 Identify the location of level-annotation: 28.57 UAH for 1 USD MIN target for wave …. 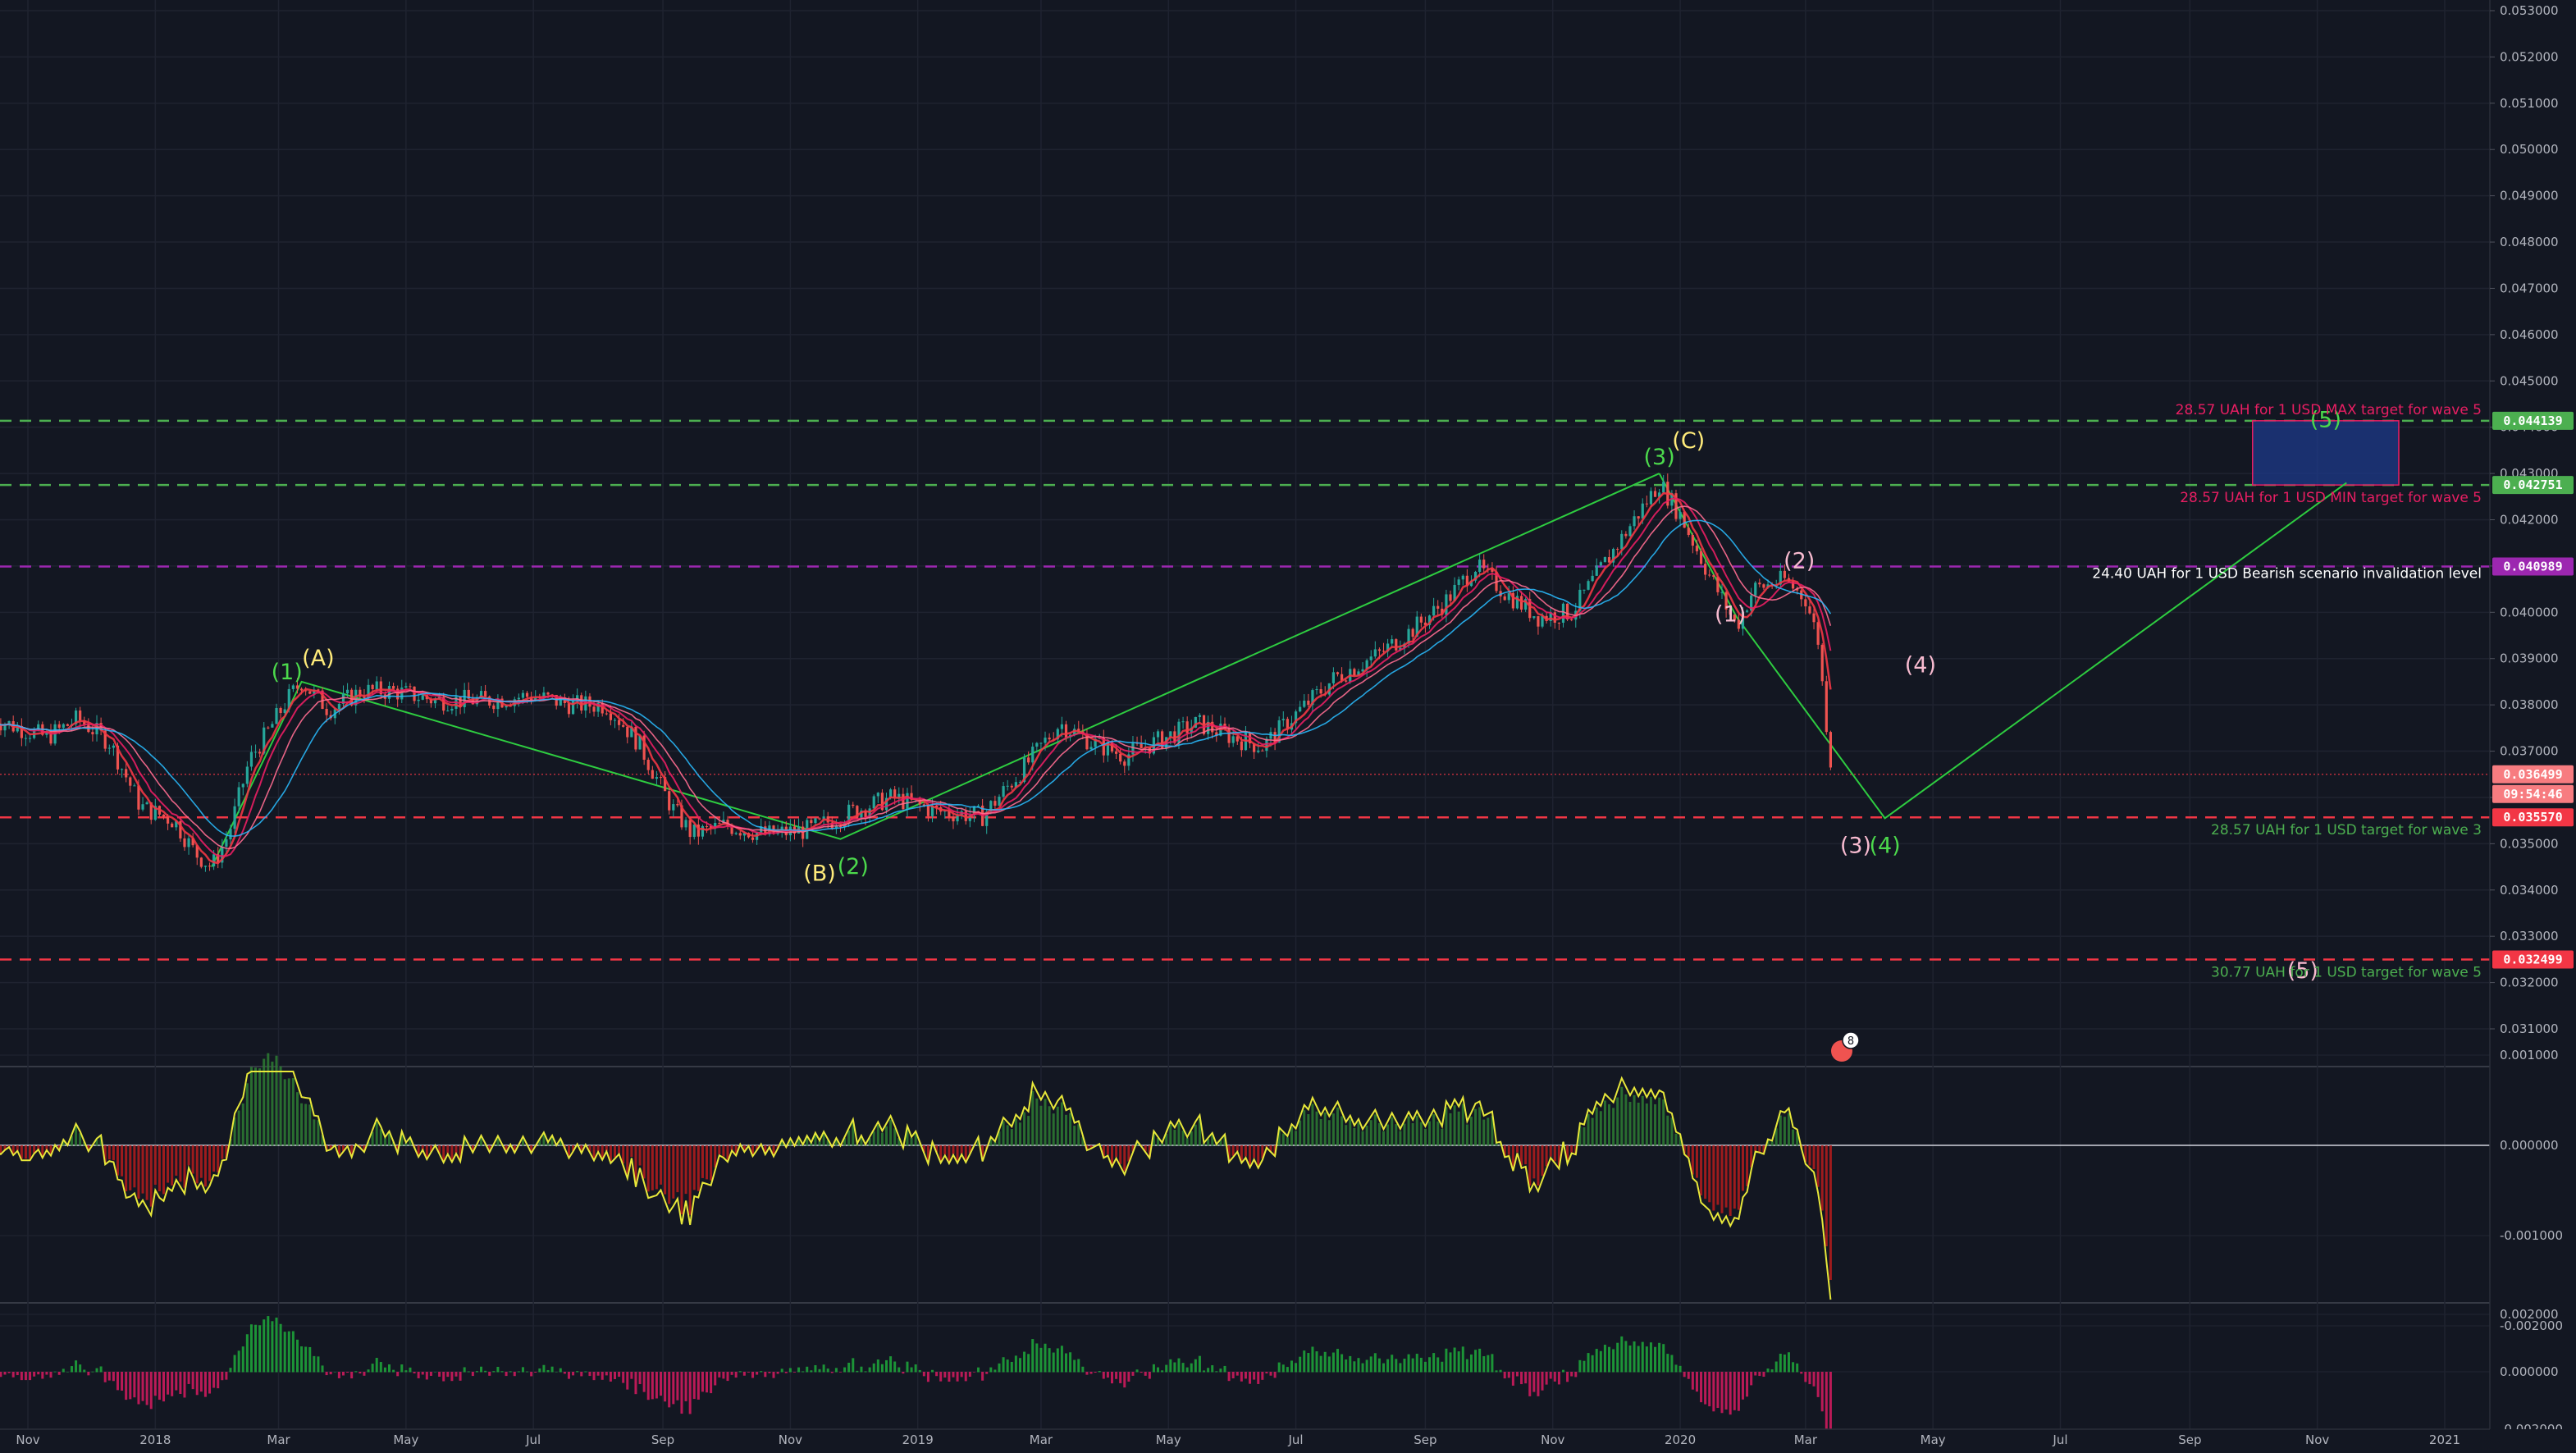
(2331, 498).